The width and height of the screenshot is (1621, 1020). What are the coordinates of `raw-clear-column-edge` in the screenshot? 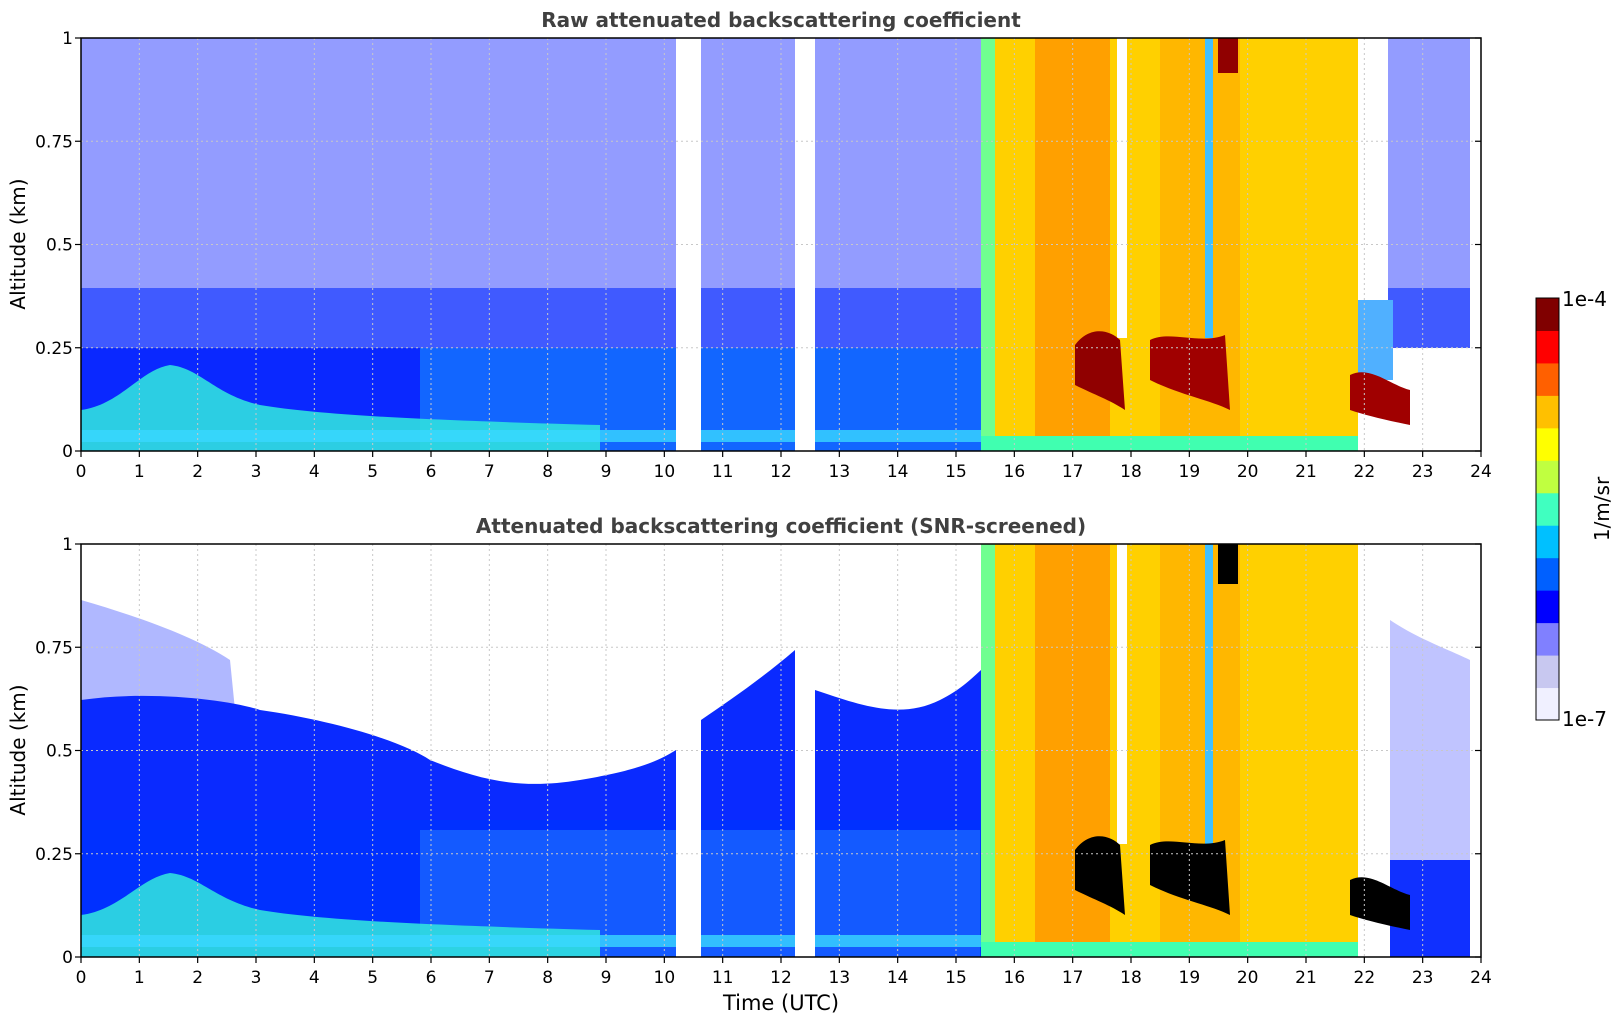 It's located at (1375, 340).